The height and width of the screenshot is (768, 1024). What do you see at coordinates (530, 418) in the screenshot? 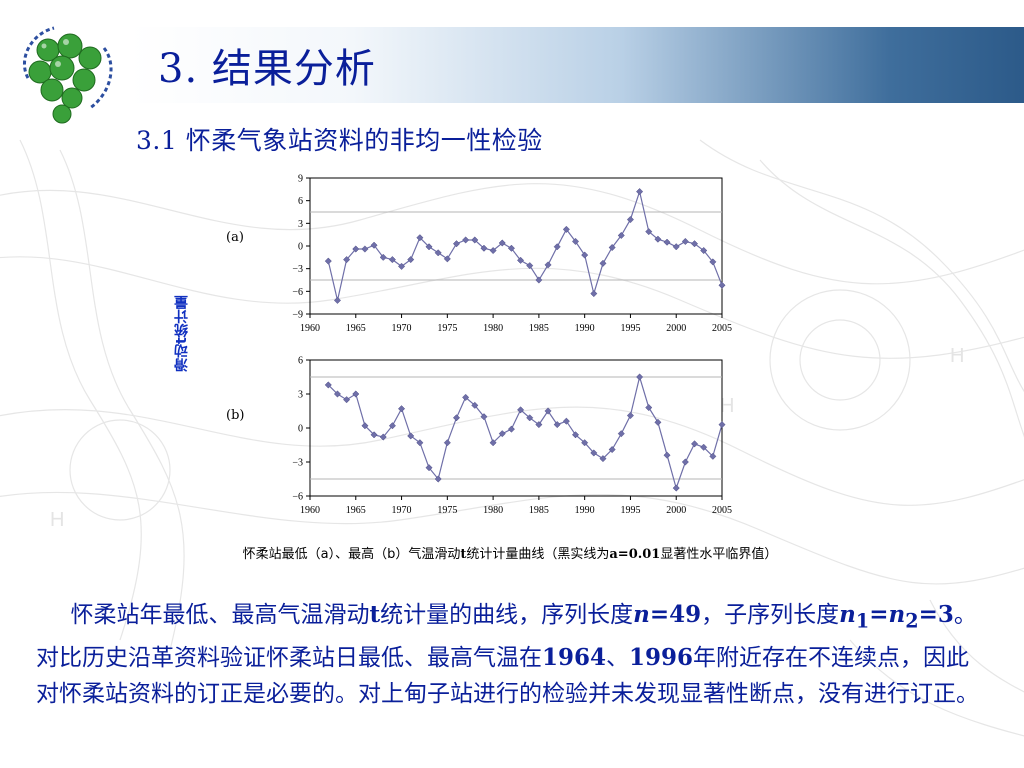
I see `data-point-b-1984` at bounding box center [530, 418].